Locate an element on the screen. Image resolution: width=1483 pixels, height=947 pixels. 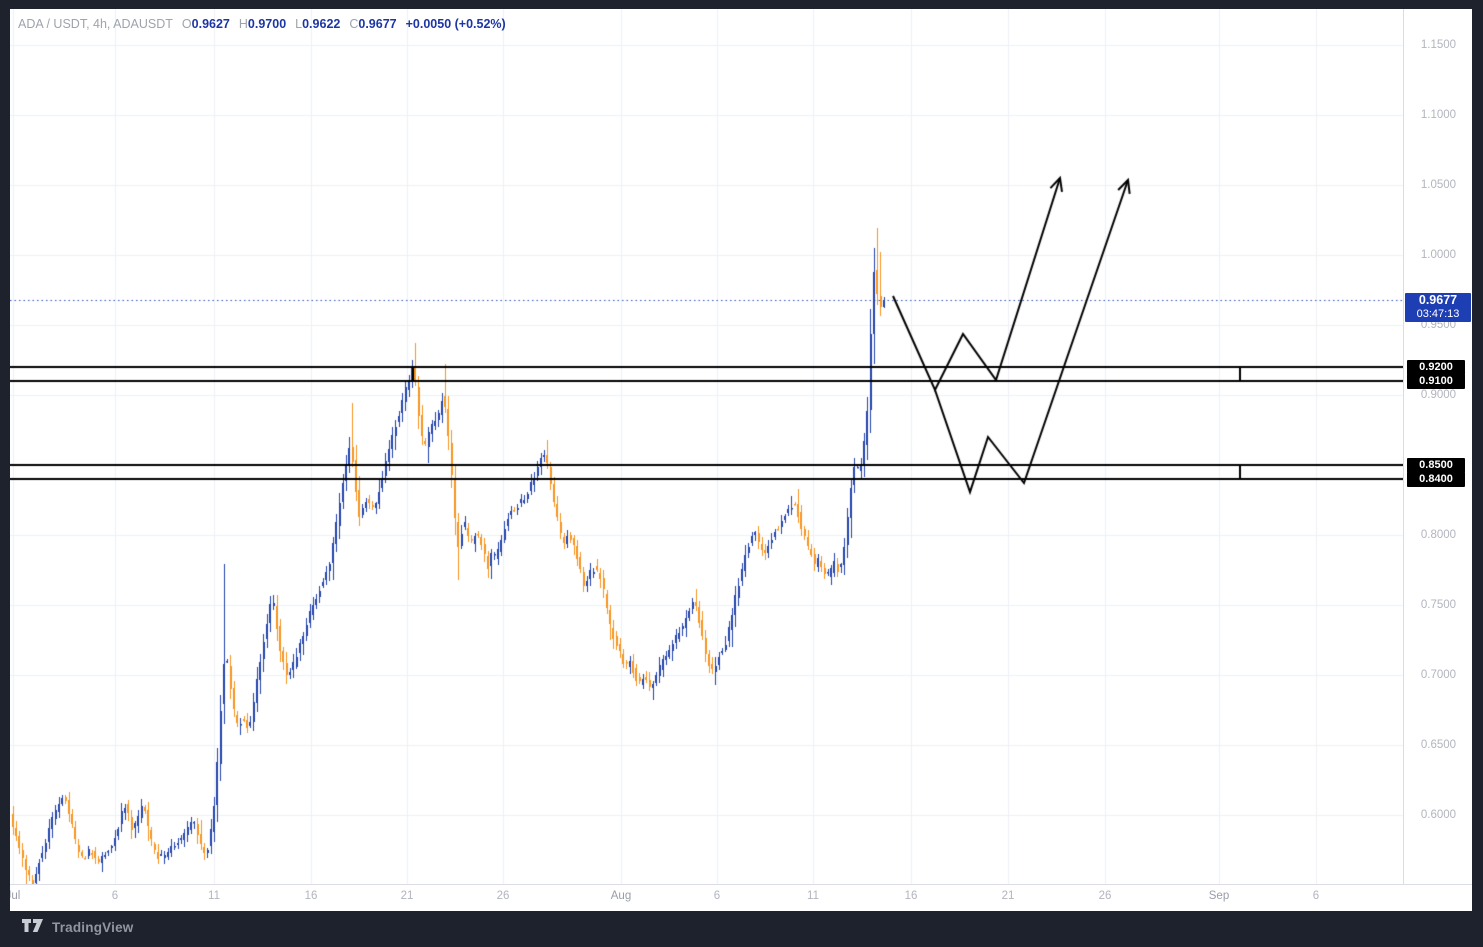
change-value: +0.0050 (+0.52%) is located at coordinates (455, 24).